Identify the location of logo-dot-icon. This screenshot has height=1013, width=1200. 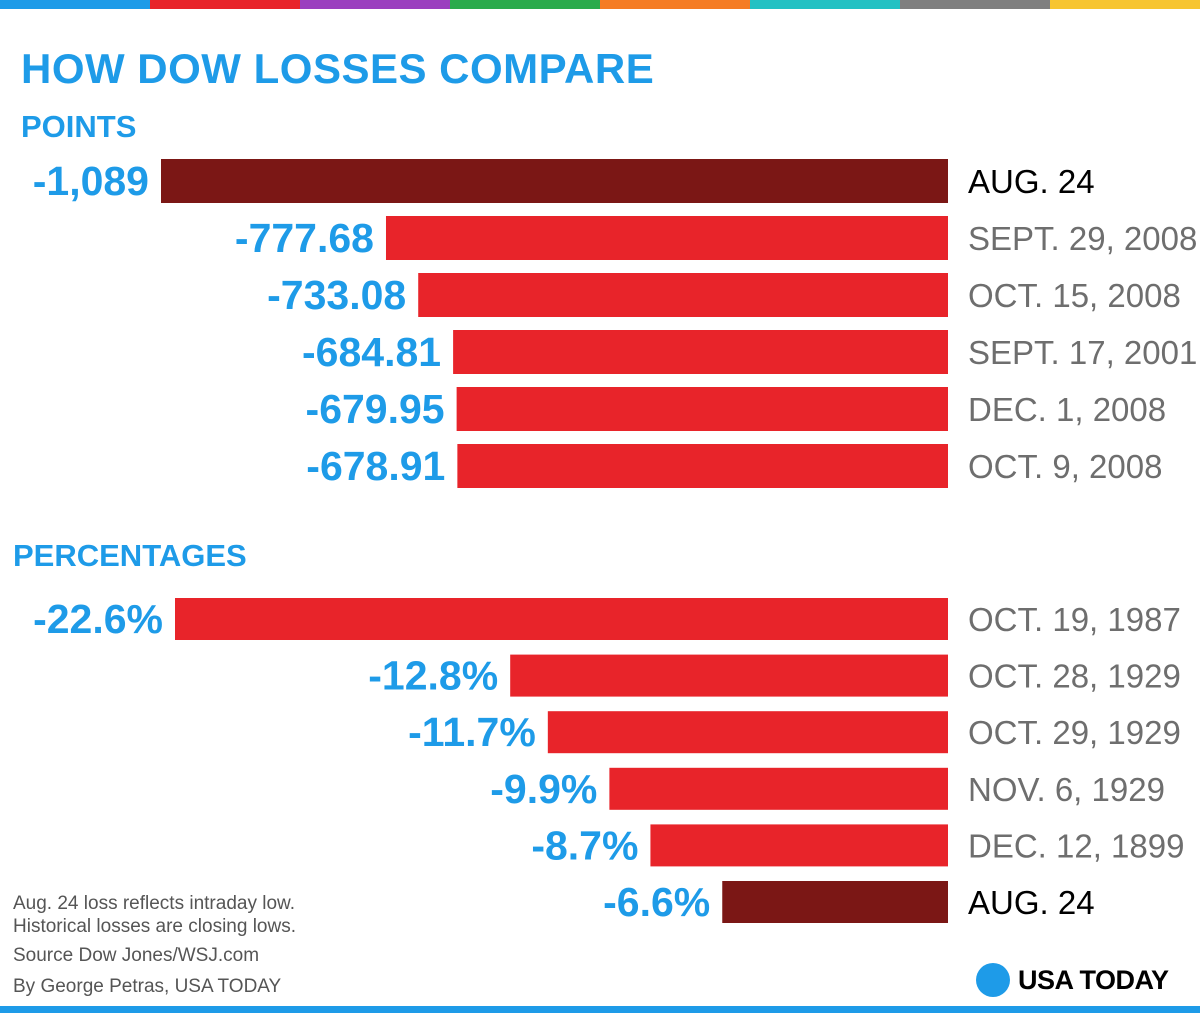
(993, 980).